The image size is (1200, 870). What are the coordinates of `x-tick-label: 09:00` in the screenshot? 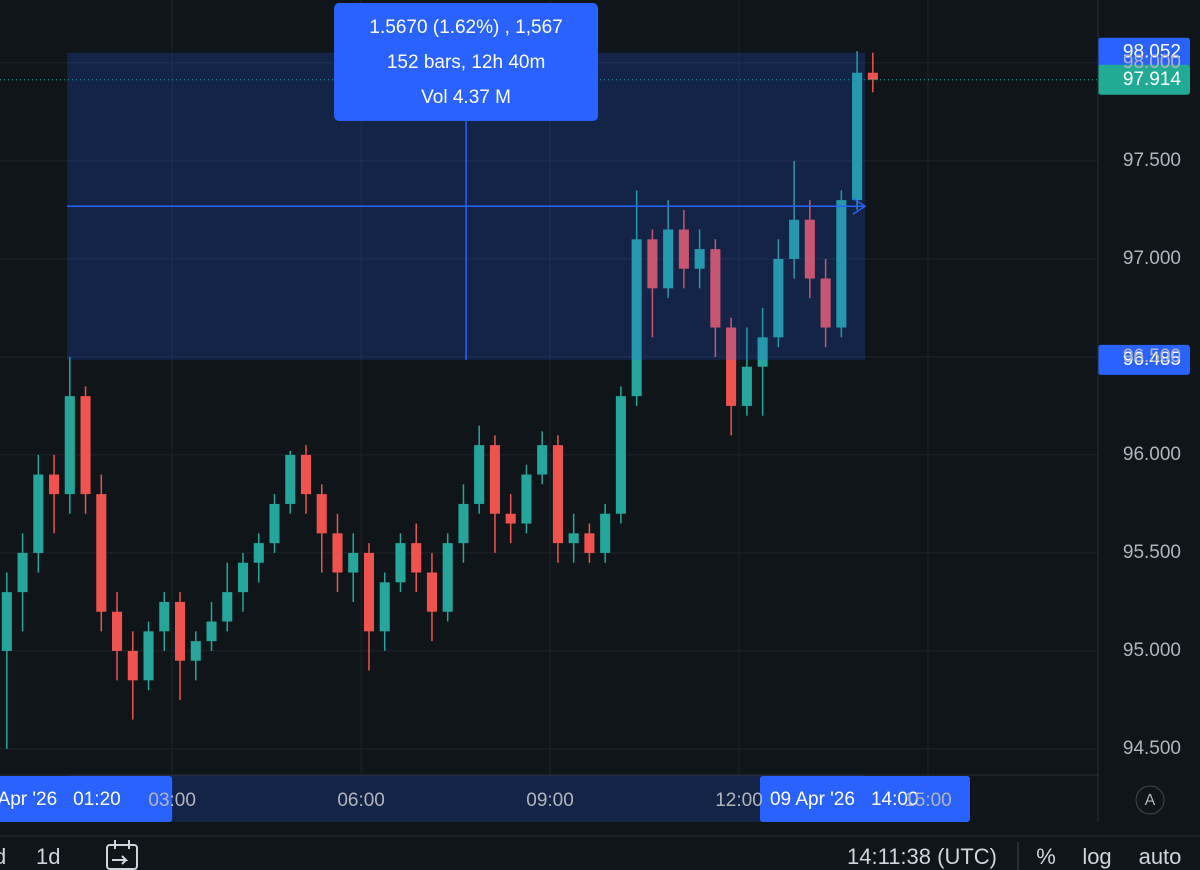 It's located at (550, 800).